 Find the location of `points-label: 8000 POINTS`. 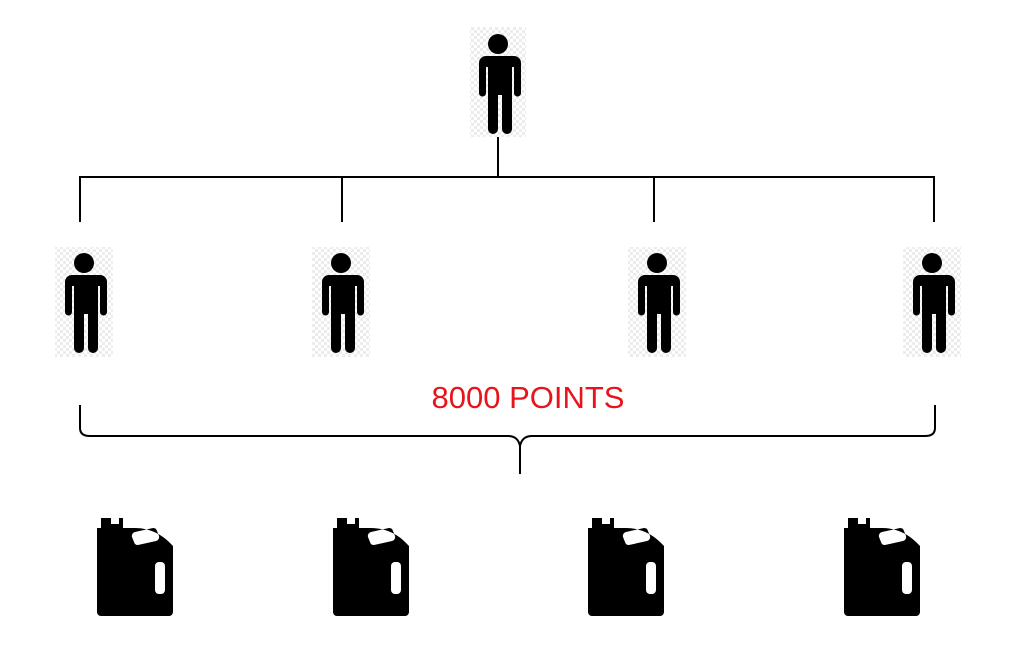

points-label: 8000 POINTS is located at coordinates (528, 397).